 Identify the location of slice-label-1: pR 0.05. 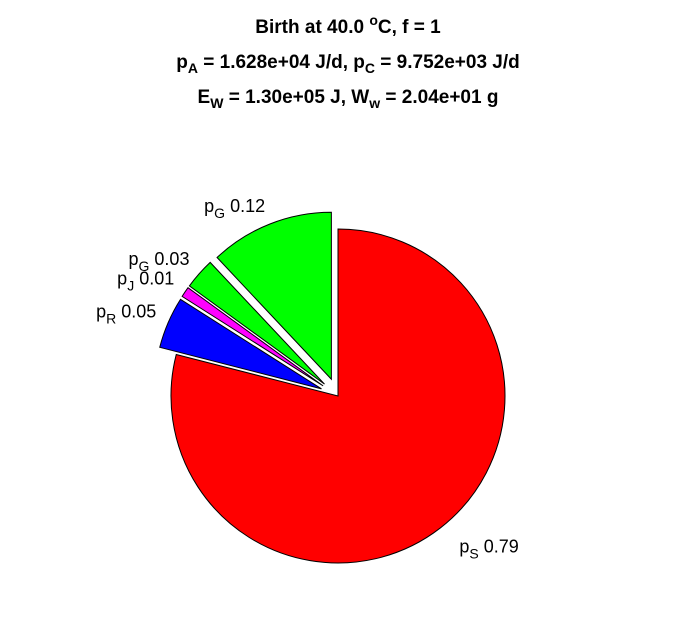
(126, 313).